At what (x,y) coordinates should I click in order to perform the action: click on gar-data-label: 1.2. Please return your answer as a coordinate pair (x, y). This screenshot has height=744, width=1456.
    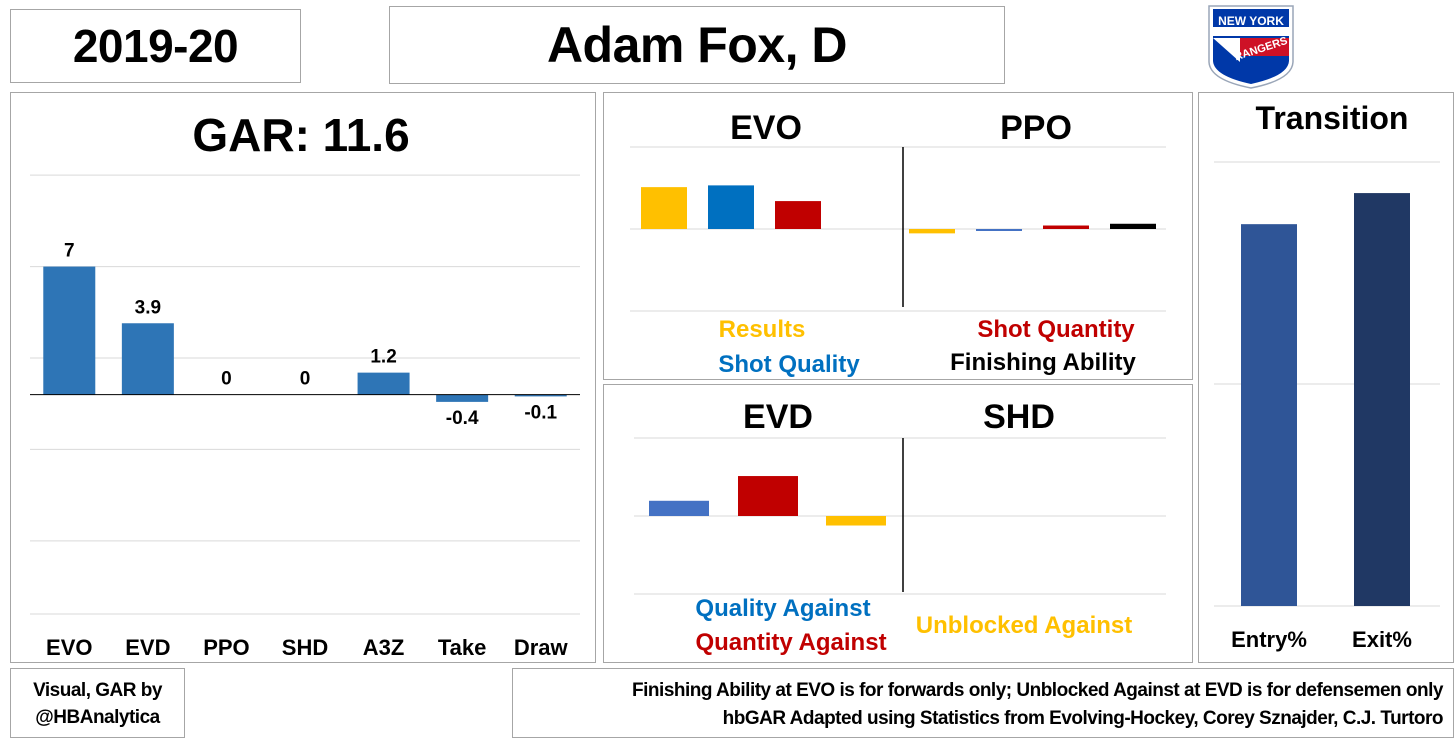
    Looking at the image, I should click on (383, 357).